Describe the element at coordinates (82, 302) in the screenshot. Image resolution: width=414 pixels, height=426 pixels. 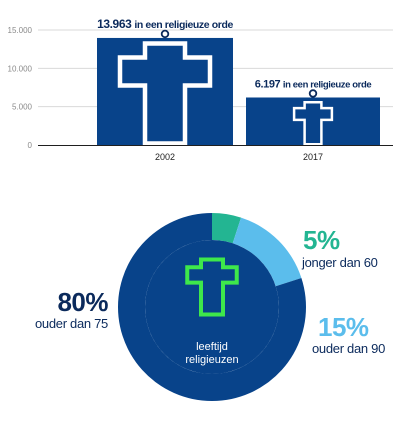
I see `slice-label-80: 80%` at that location.